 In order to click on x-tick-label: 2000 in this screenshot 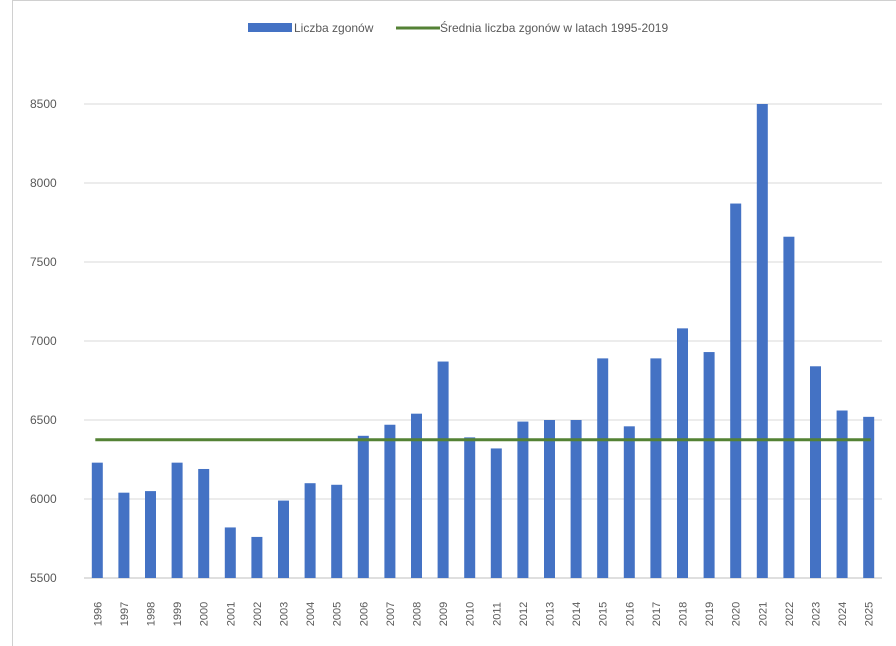, I will do `click(205, 614)`.